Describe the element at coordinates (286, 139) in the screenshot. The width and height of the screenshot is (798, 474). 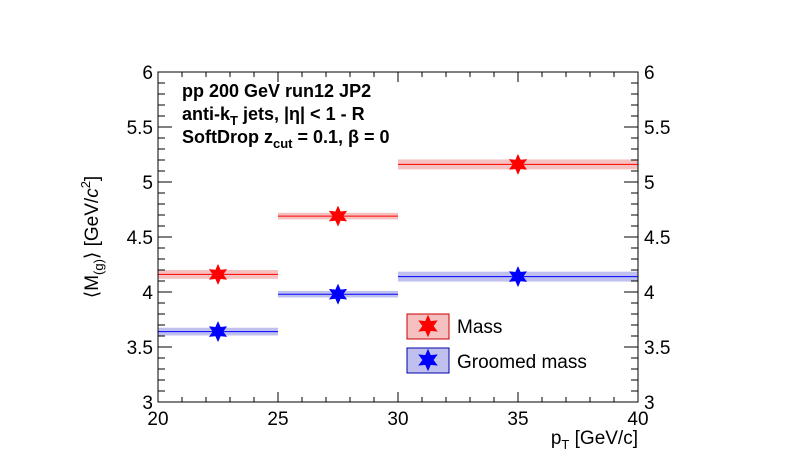
I see `annotation-line-3: SoftDrop zcut = 0.1, β = 0` at that location.